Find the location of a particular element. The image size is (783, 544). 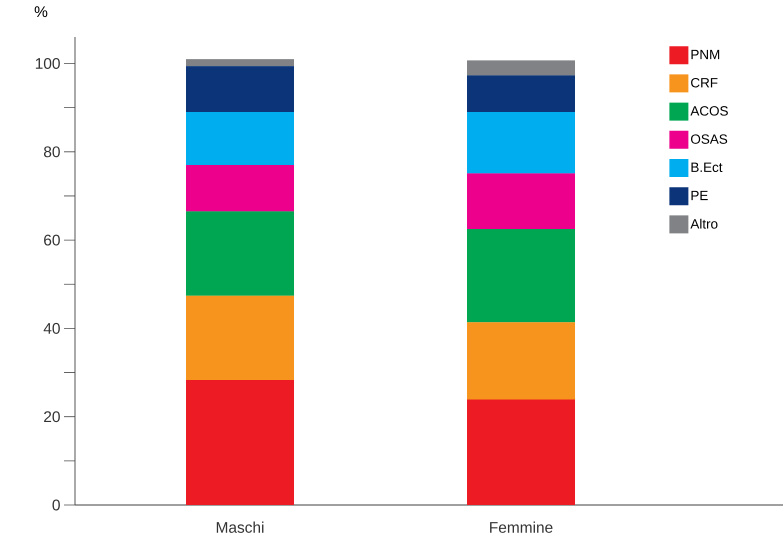

legend-label: PNM is located at coordinates (705, 55).